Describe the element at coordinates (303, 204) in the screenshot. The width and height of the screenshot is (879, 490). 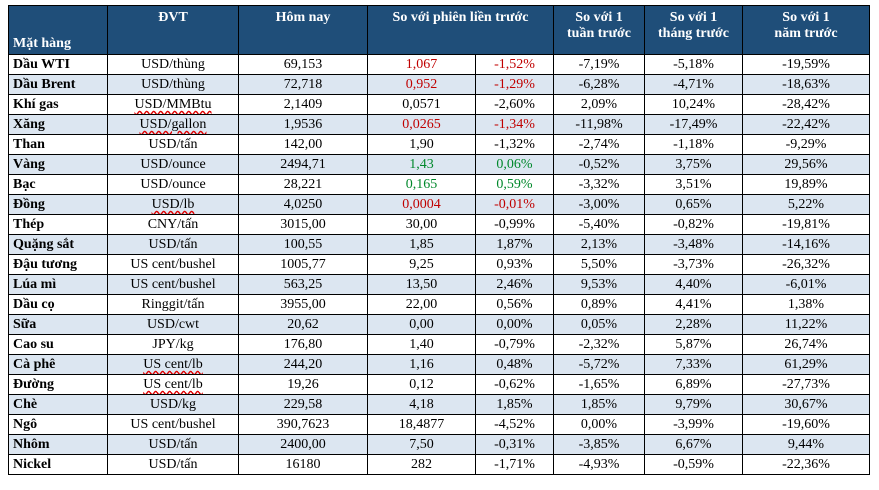
I see `cell-today: 4,0250` at that location.